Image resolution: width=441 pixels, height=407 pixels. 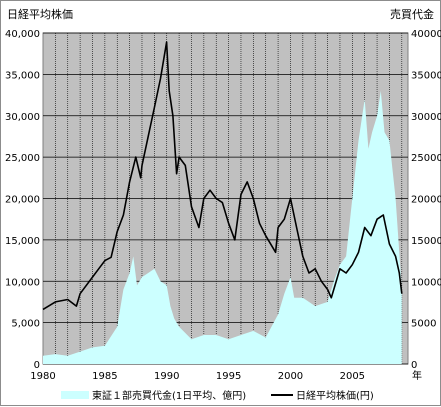 I want to click on y-right-tick-label: 0, so click(x=414, y=365).